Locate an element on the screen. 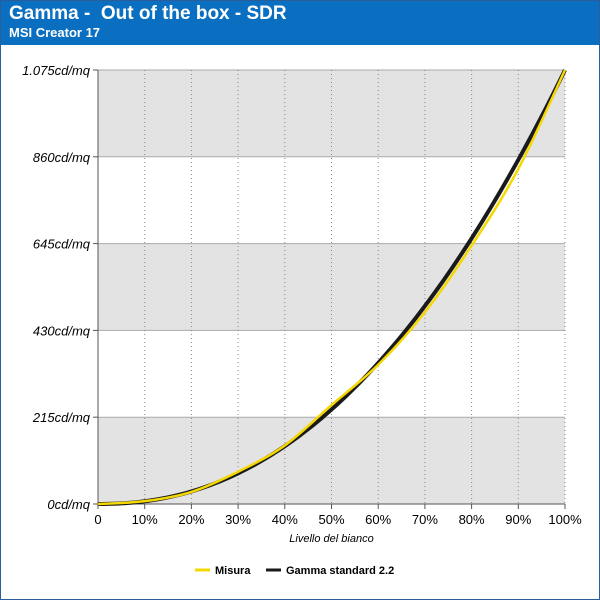 The height and width of the screenshot is (600, 600). x-tick-label: 0 is located at coordinates (97, 519).